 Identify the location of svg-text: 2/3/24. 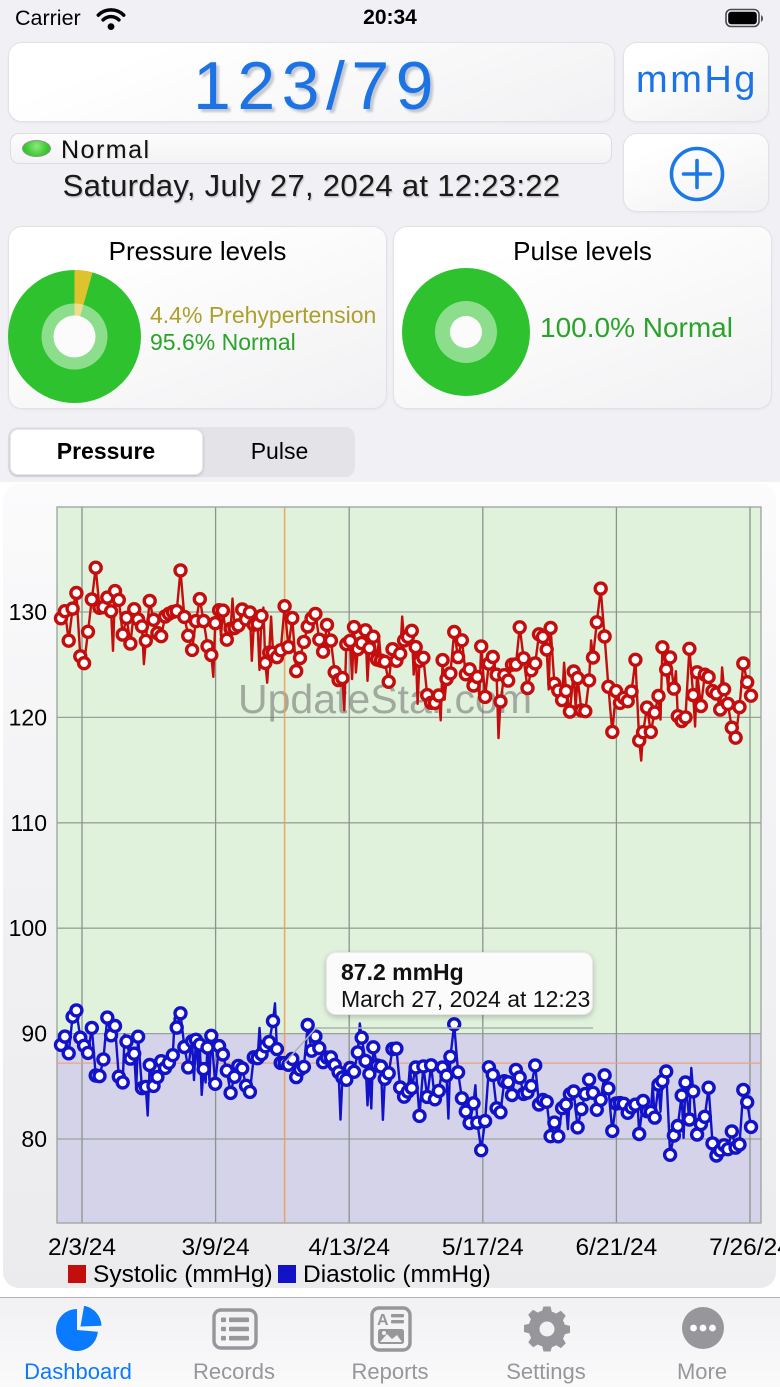
(82, 1247).